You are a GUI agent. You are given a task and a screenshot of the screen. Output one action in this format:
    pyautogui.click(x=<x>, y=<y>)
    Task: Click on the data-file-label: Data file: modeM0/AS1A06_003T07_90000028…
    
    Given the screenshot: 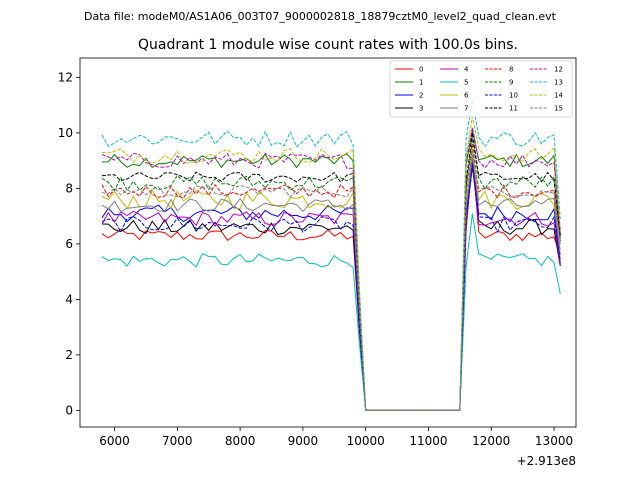 What is the action you would take?
    pyautogui.click(x=320, y=16)
    